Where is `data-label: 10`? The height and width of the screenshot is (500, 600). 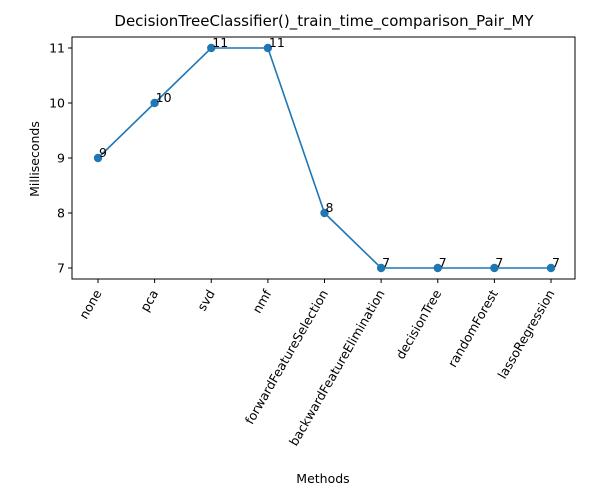
data-label: 10 is located at coordinates (164, 97).